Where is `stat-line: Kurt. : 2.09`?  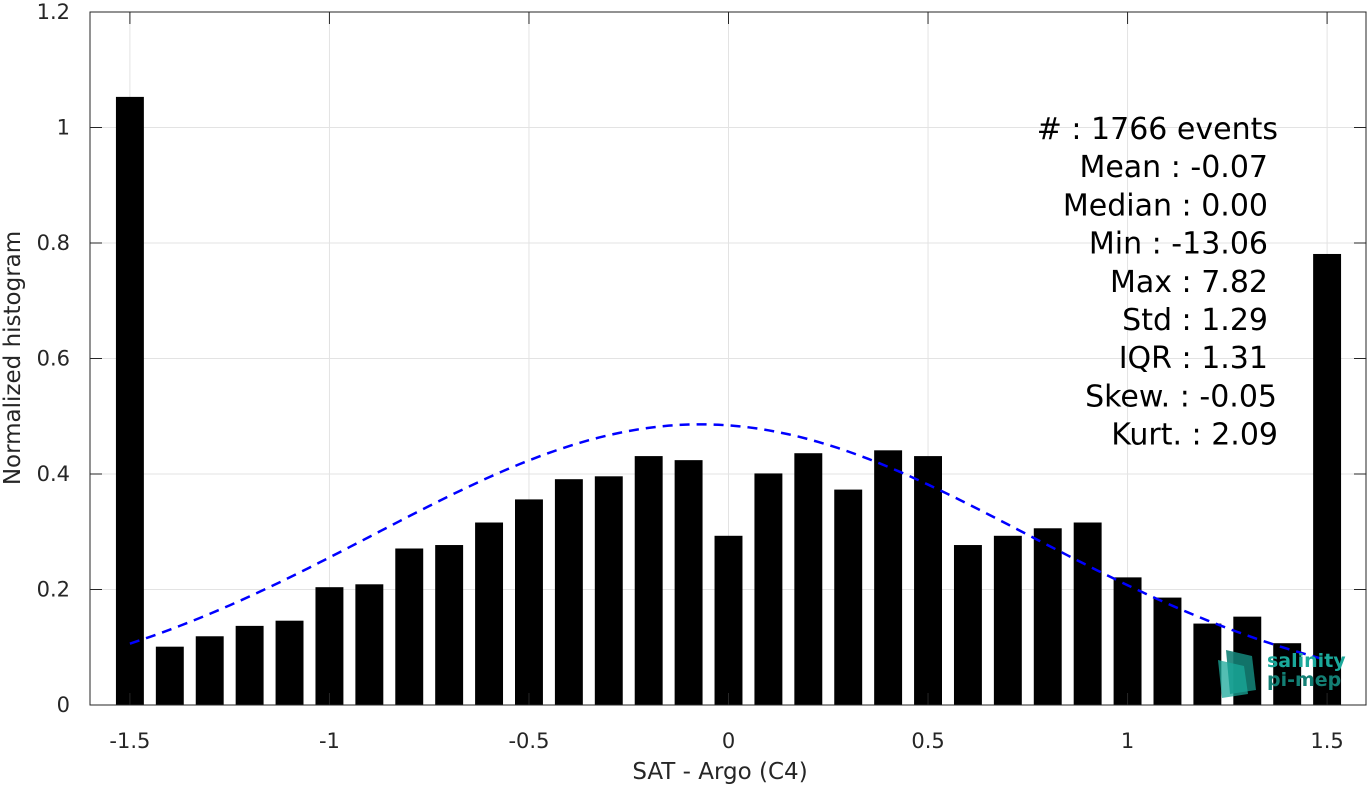
stat-line: Kurt. : 2.09 is located at coordinates (1194, 435).